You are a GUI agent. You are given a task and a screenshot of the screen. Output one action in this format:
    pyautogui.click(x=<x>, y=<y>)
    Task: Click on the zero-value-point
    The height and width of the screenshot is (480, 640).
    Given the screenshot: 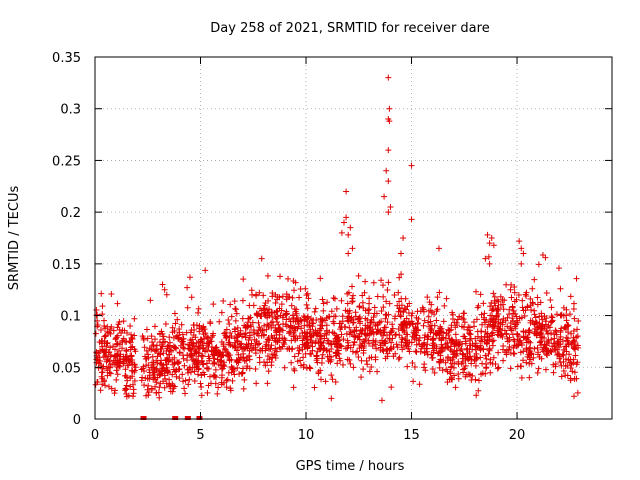 What is the action you would take?
    pyautogui.click(x=187, y=418)
    